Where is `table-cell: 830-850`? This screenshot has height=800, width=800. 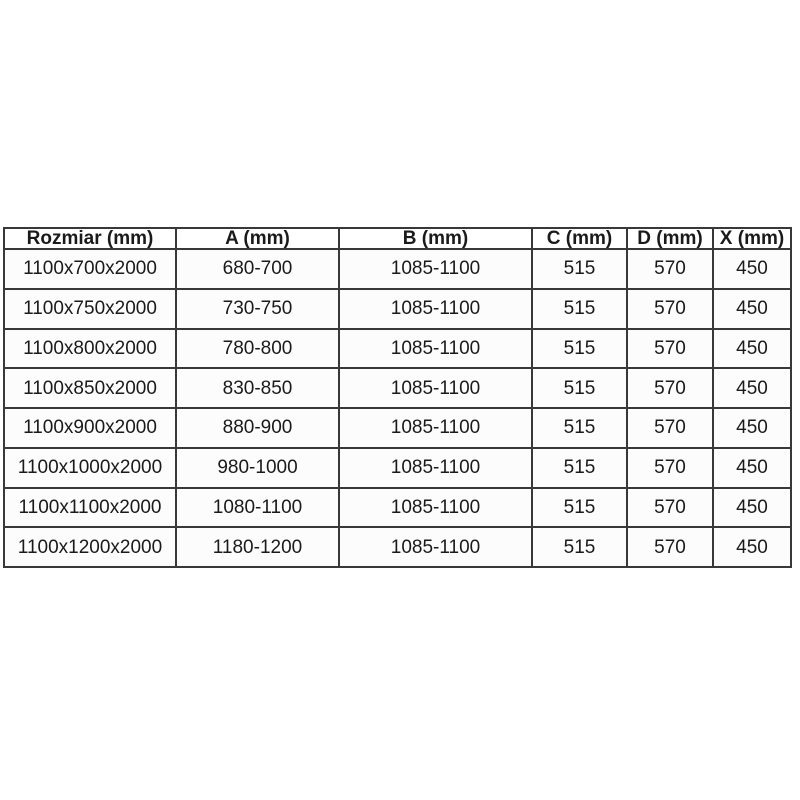
table-cell: 830-850 is located at coordinates (257, 388).